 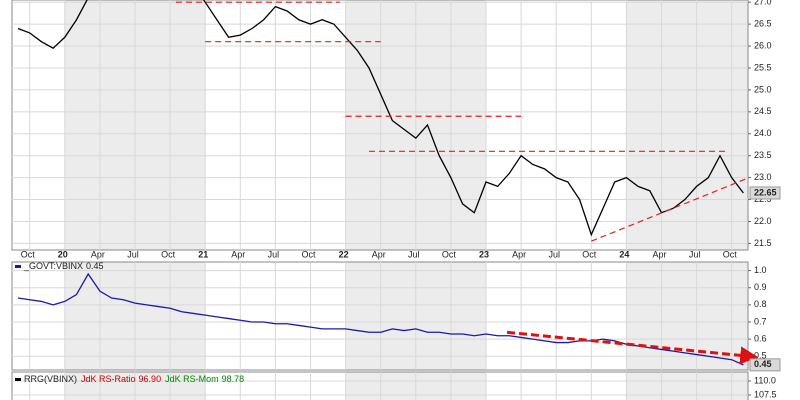 What do you see at coordinates (763, 3) in the screenshot?
I see `y-tick-label: 27.0` at bounding box center [763, 3].